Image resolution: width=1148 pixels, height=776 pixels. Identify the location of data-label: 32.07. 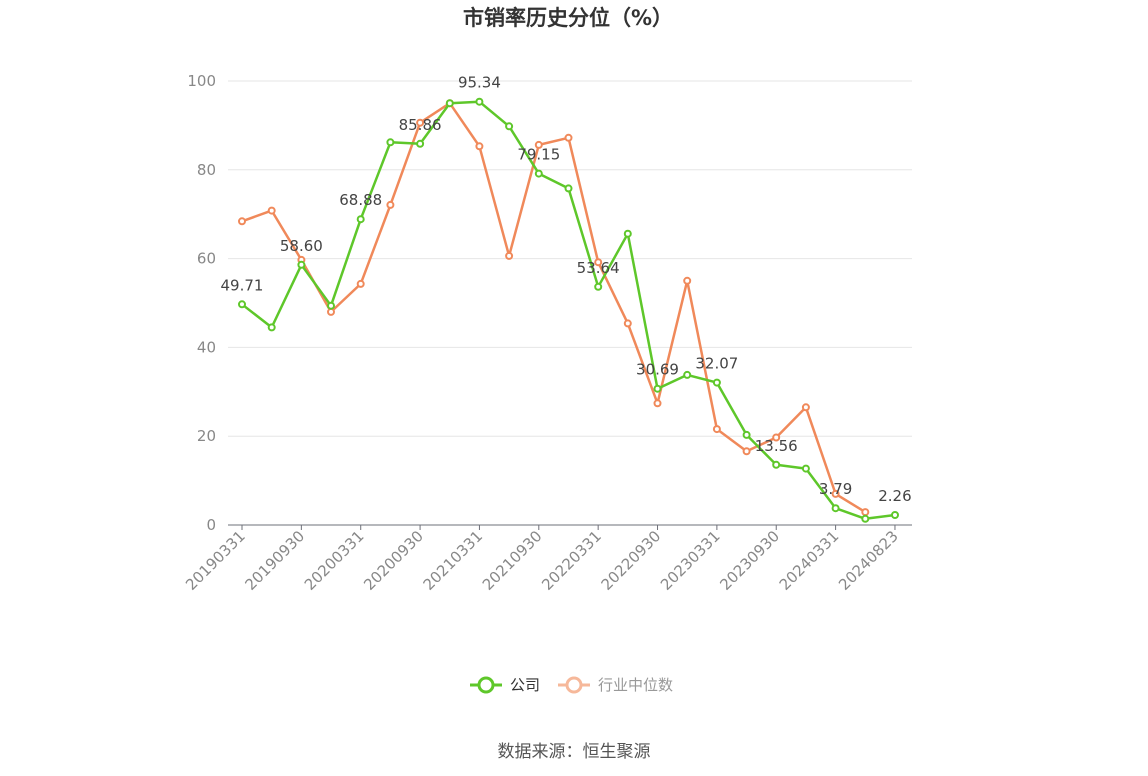
(716, 364).